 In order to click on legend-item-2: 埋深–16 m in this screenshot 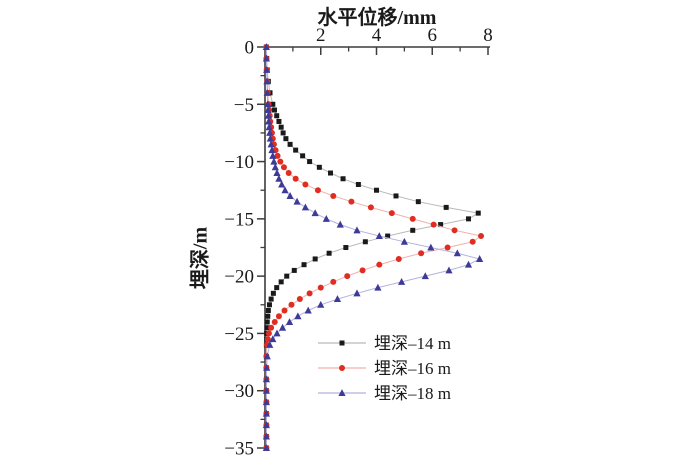, I will do `click(384, 368)`.